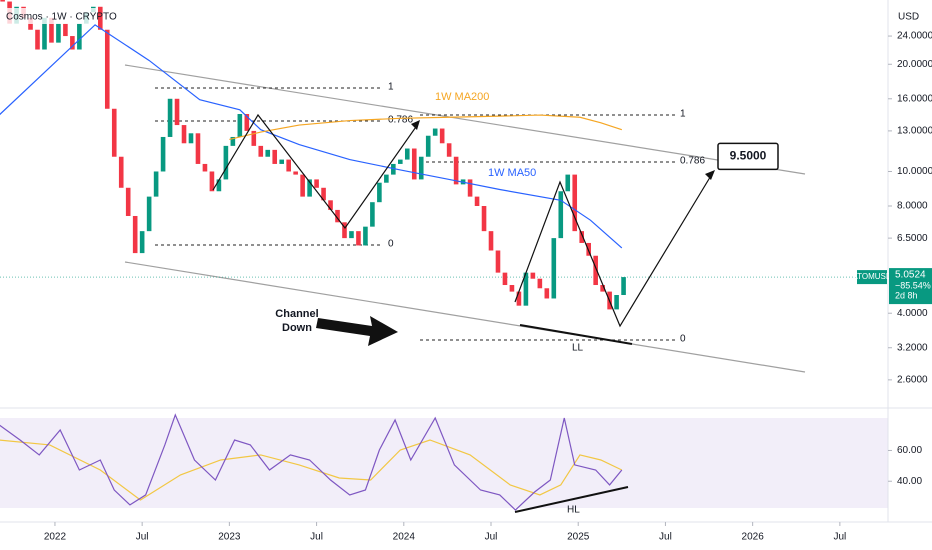  I want to click on arrowhead, so click(415, 125).